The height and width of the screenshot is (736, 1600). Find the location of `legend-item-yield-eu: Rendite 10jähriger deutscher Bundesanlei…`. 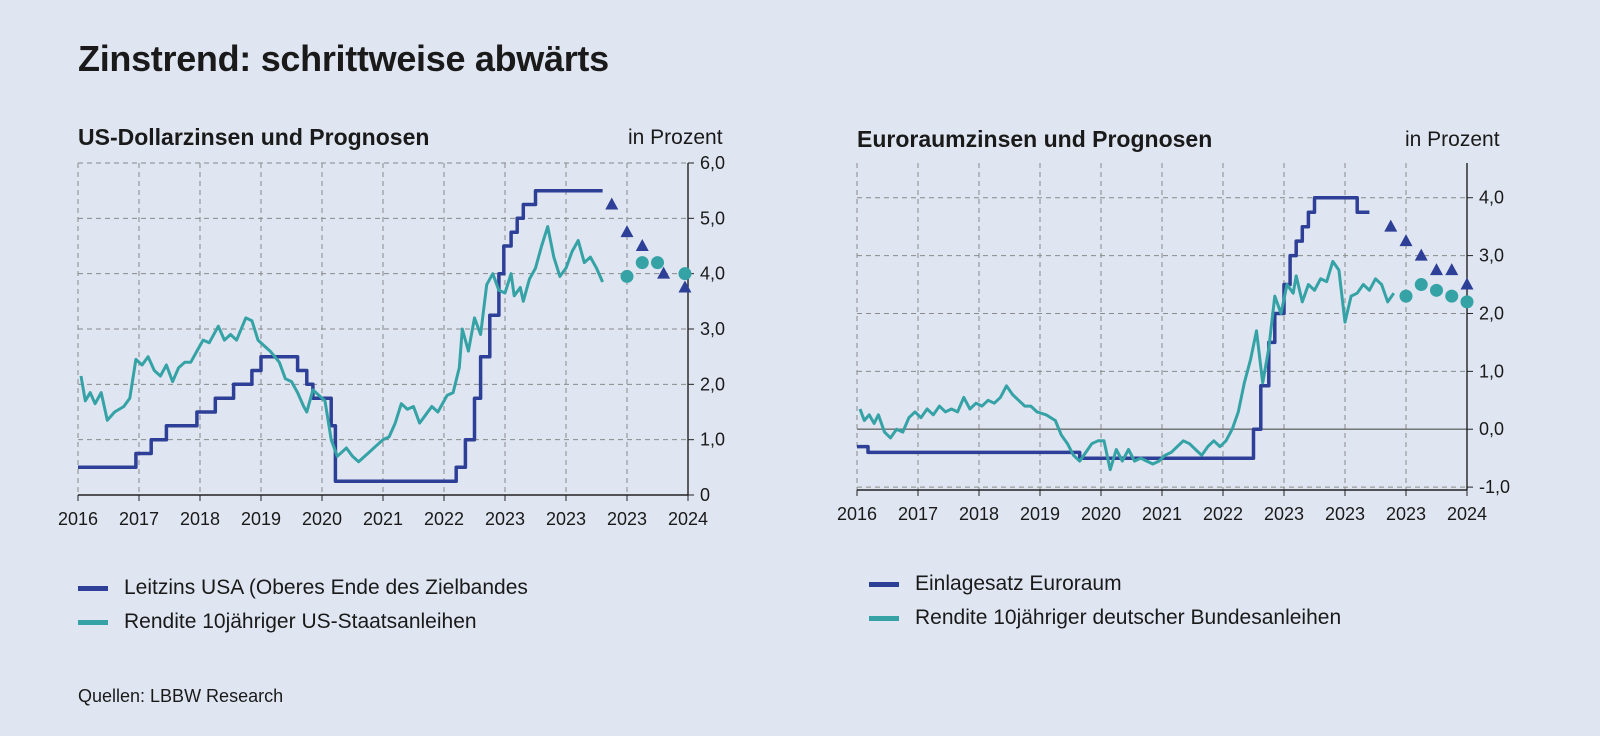

legend-item-yield-eu: Rendite 10jähriger deutscher Bundesanlei… is located at coordinates (1105, 618).